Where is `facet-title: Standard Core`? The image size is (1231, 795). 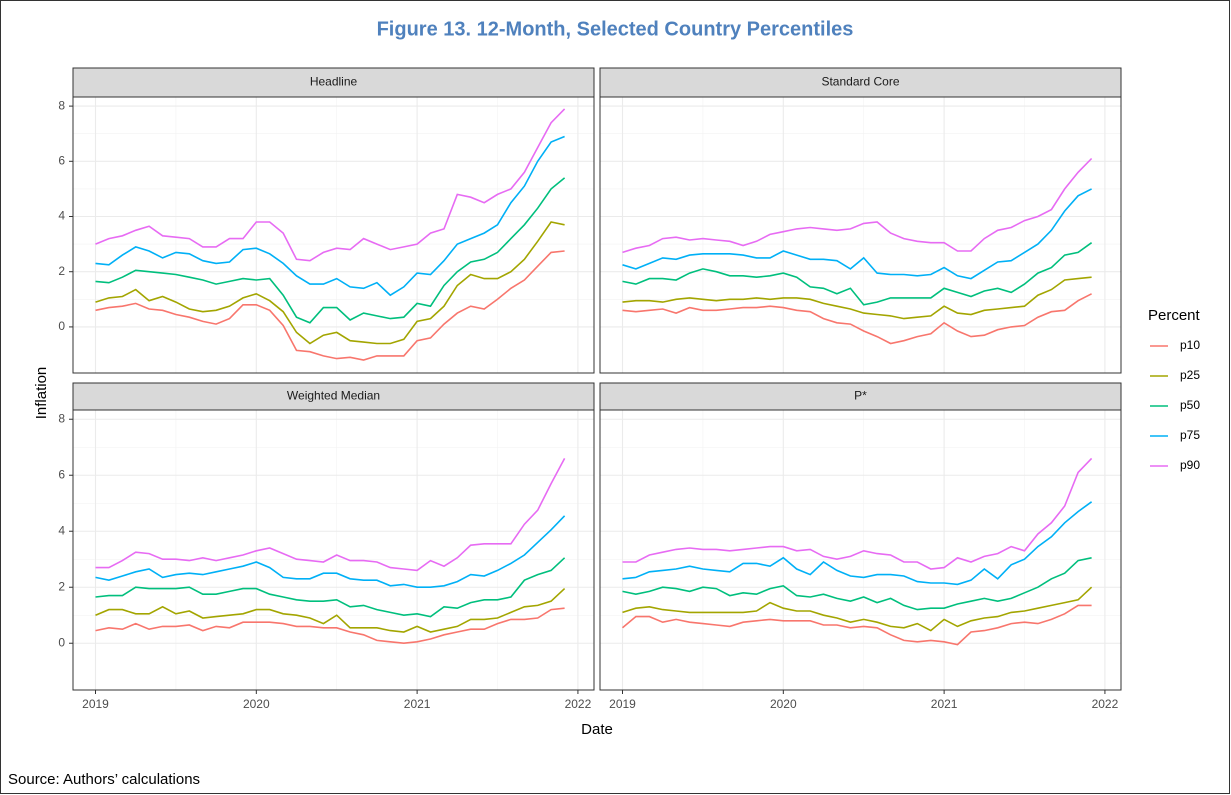
facet-title: Standard Core is located at coordinates (860, 82).